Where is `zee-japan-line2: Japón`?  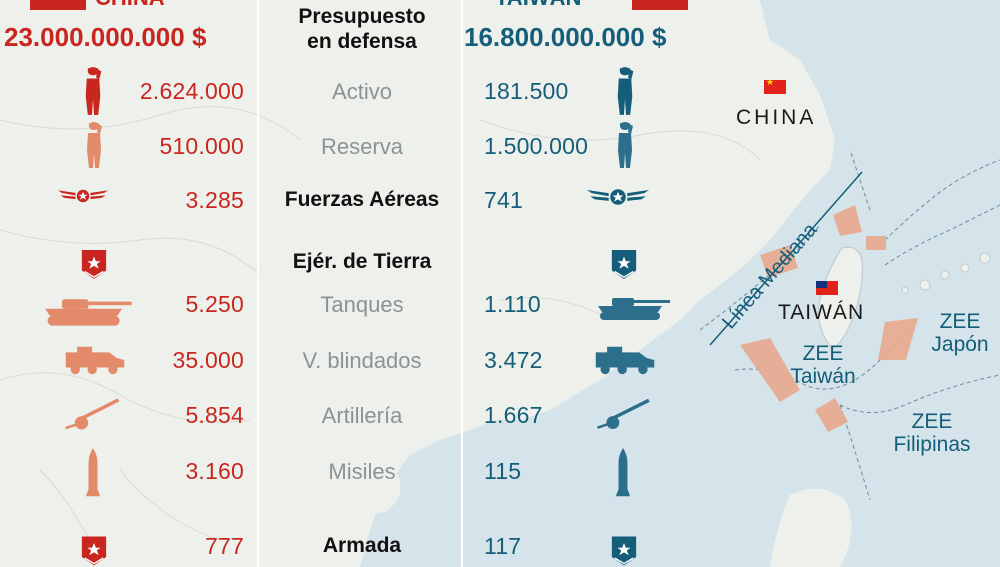 zee-japan-line2: Japón is located at coordinates (960, 345).